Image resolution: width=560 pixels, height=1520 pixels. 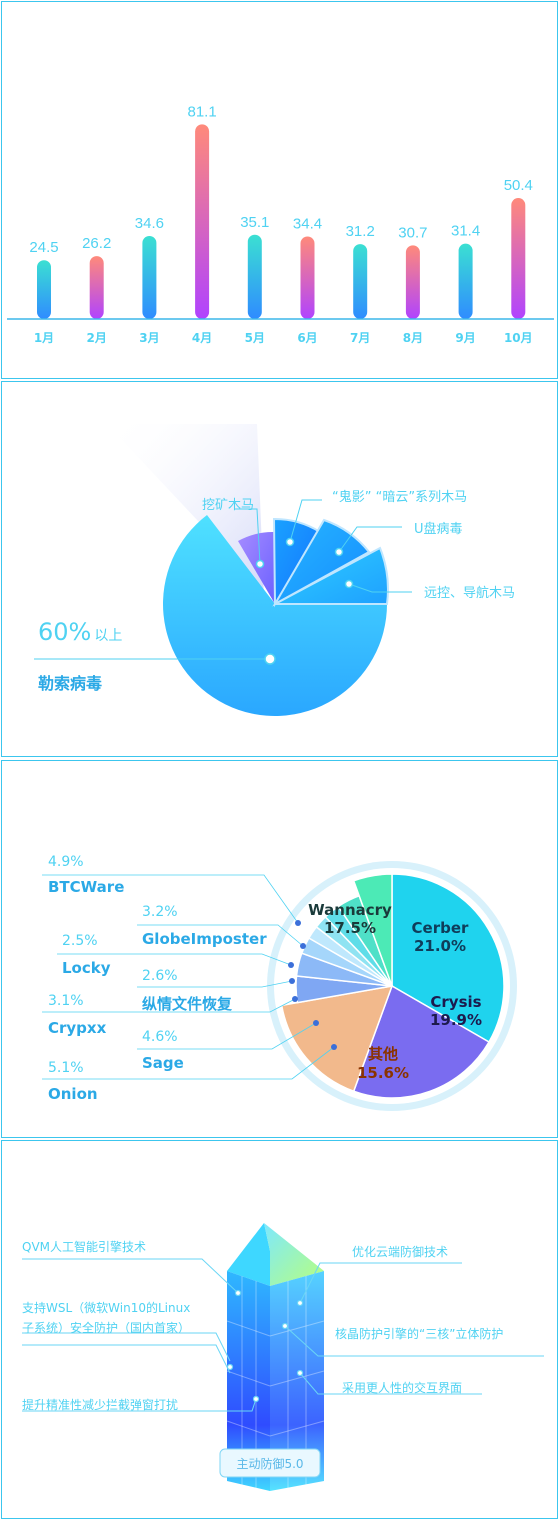 What do you see at coordinates (331, 575) in the screenshot?
I see `pie-slice-remote-trojan` at bounding box center [331, 575].